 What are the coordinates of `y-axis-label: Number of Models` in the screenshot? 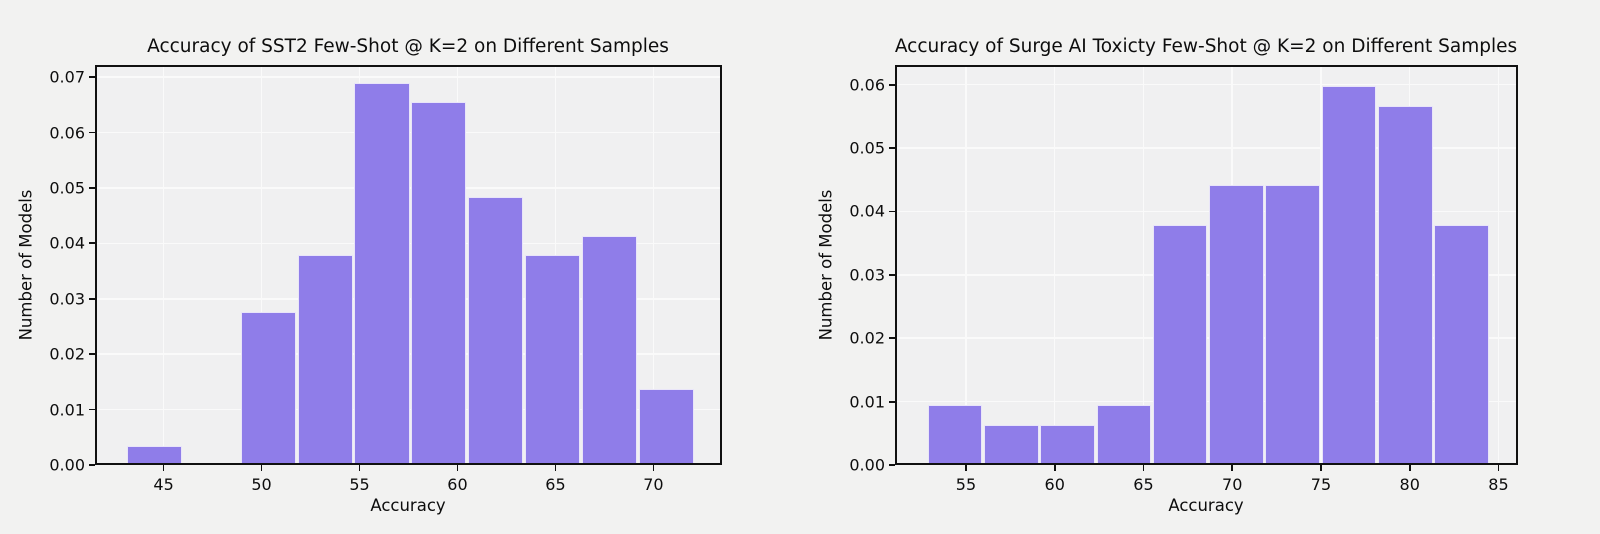 It's located at (26, 265).